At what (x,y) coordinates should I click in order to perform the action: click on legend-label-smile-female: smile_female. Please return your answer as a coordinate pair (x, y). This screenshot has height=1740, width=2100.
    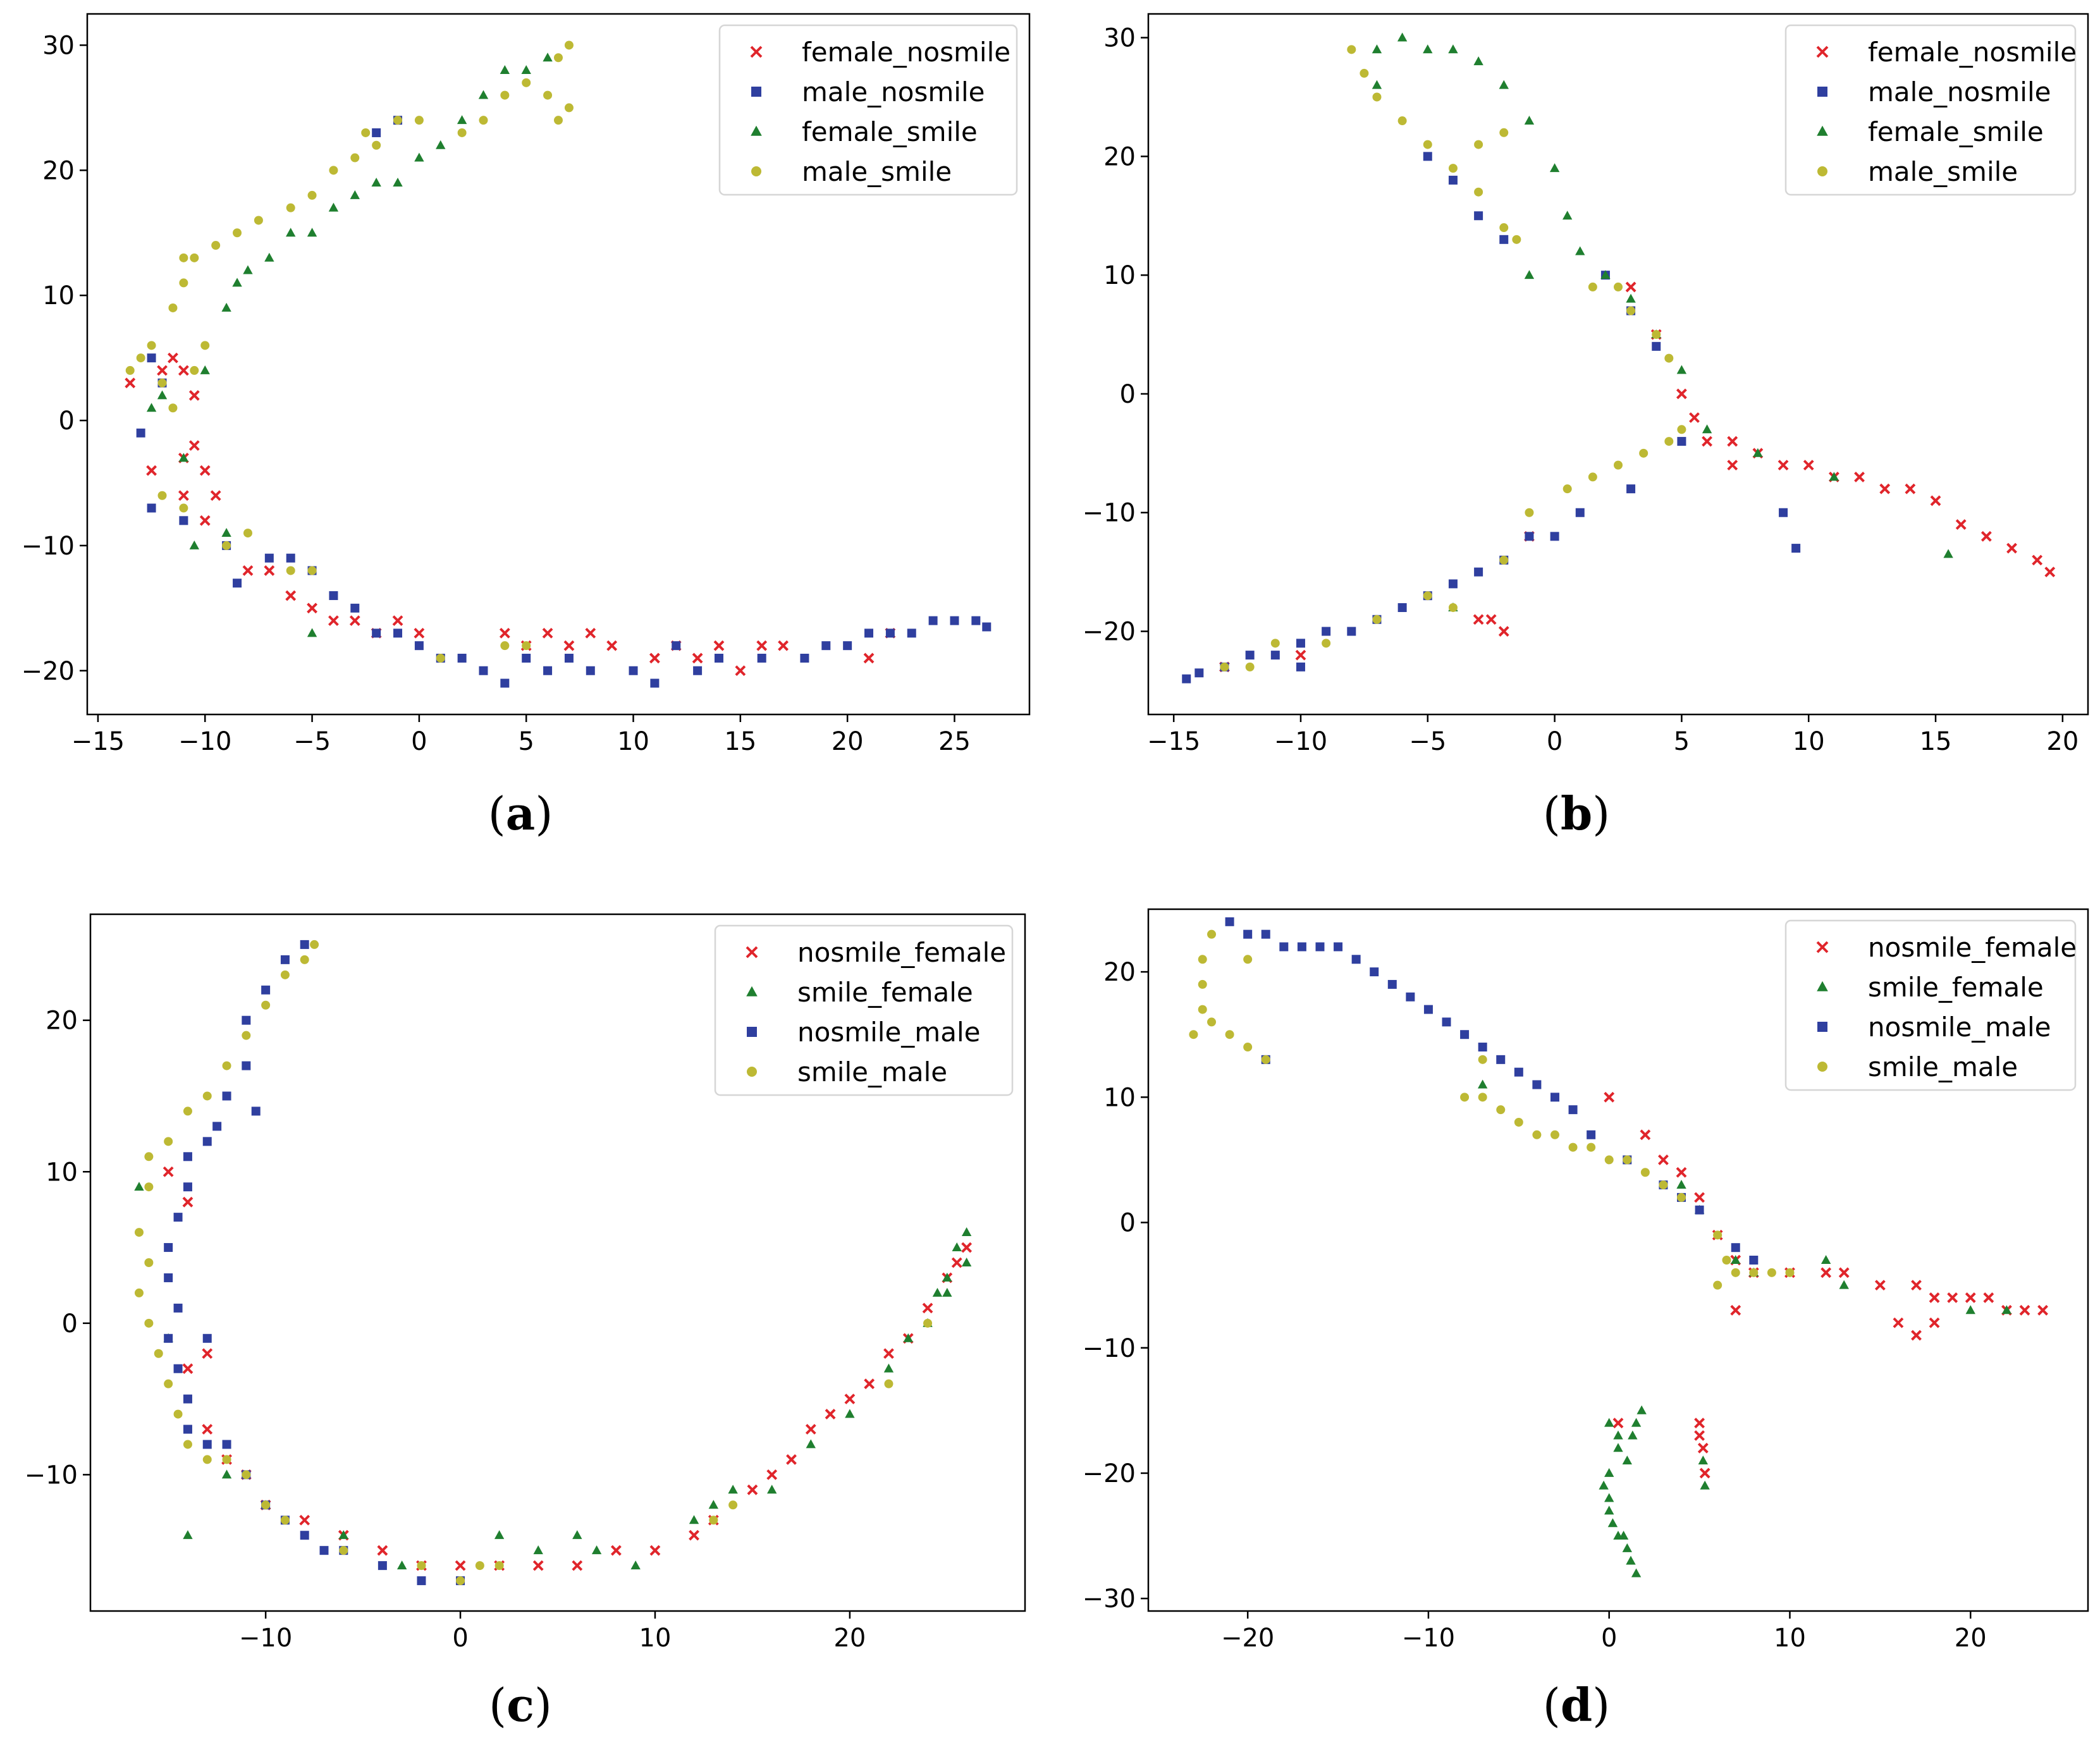
    Looking at the image, I should click on (1956, 987).